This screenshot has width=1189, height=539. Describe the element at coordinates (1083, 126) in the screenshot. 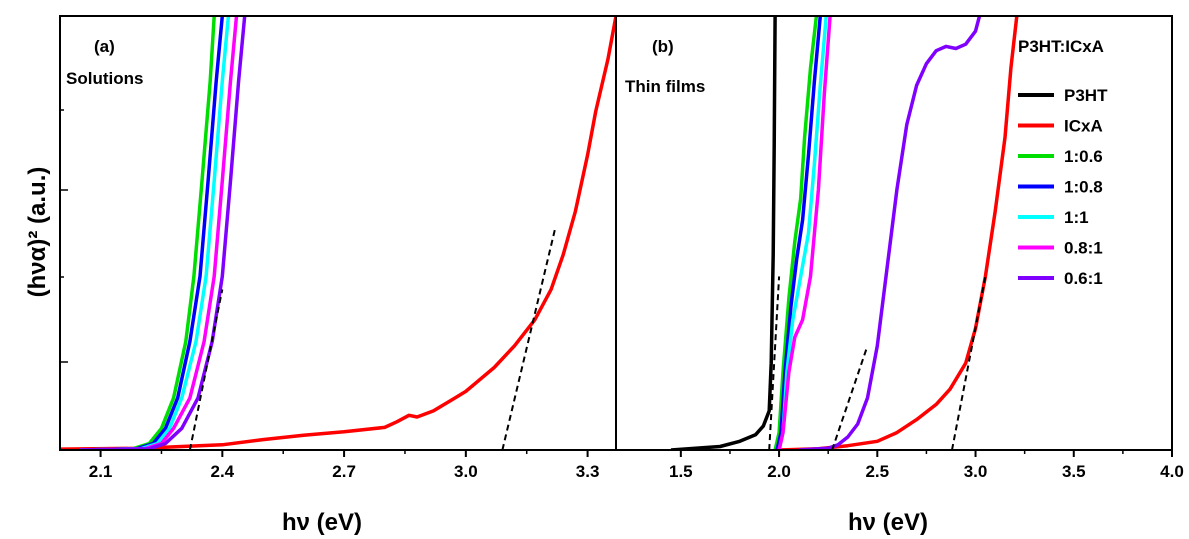

I see `legend-label: ICxA` at that location.